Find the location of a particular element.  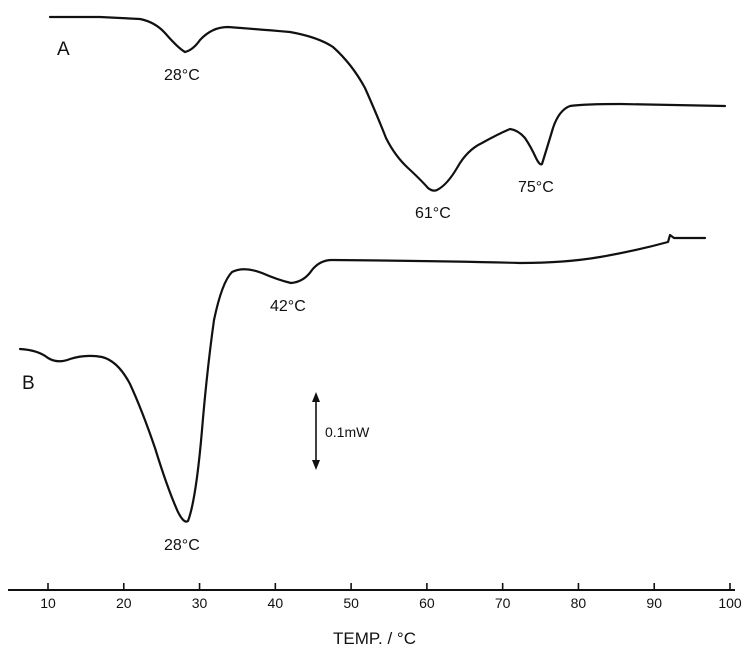

peak-label-b-42: 42°C is located at coordinates (288, 306).